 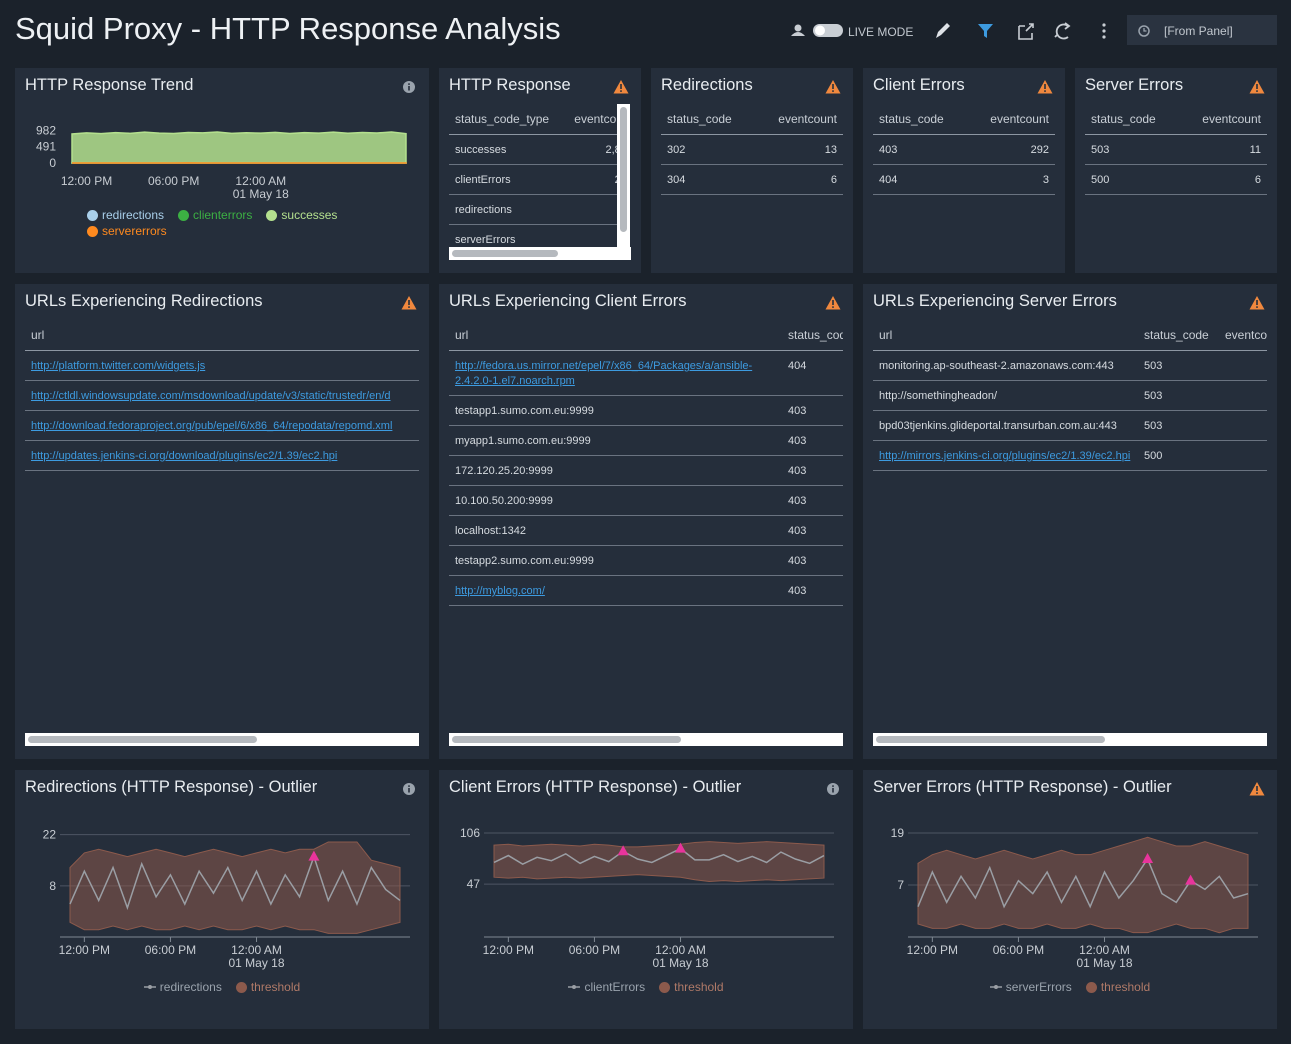 I want to click on table-cell: clientErrors, so click(x=504, y=180).